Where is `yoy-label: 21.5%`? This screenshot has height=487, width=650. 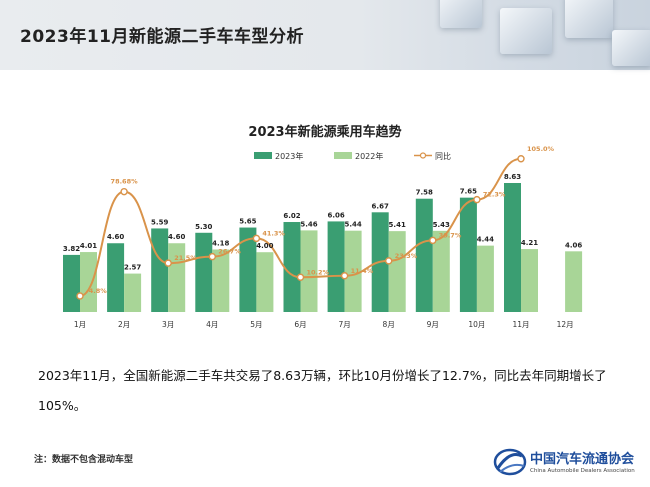 yoy-label: 21.5% is located at coordinates (185, 258).